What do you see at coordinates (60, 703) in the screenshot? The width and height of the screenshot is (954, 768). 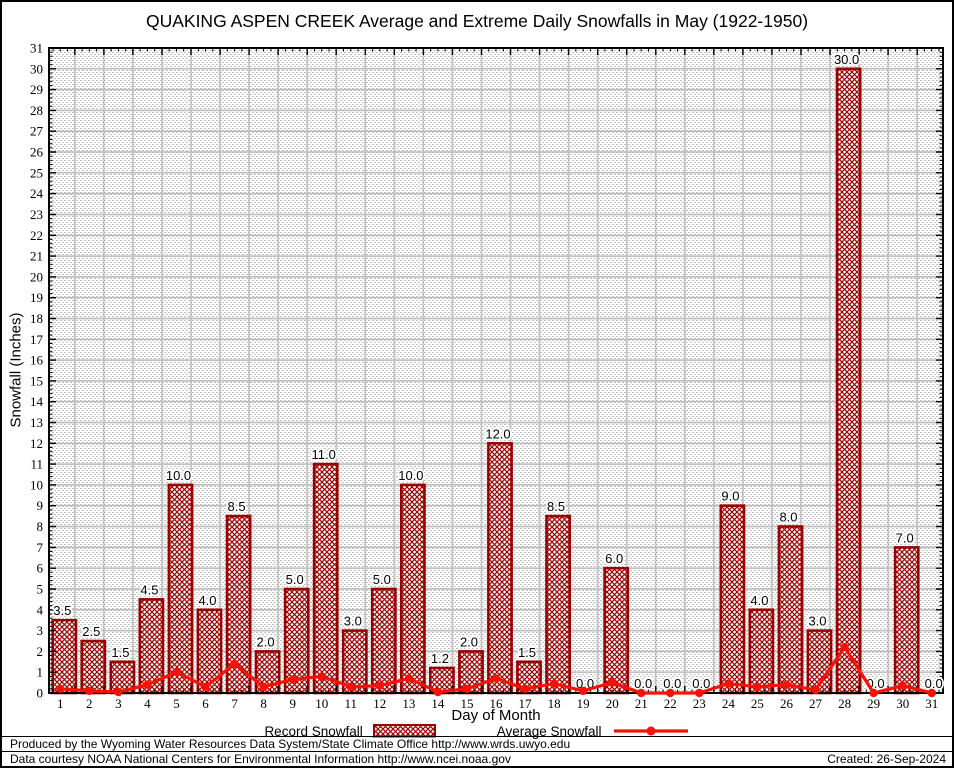 I see `x-tick-label-1: 1` at bounding box center [60, 703].